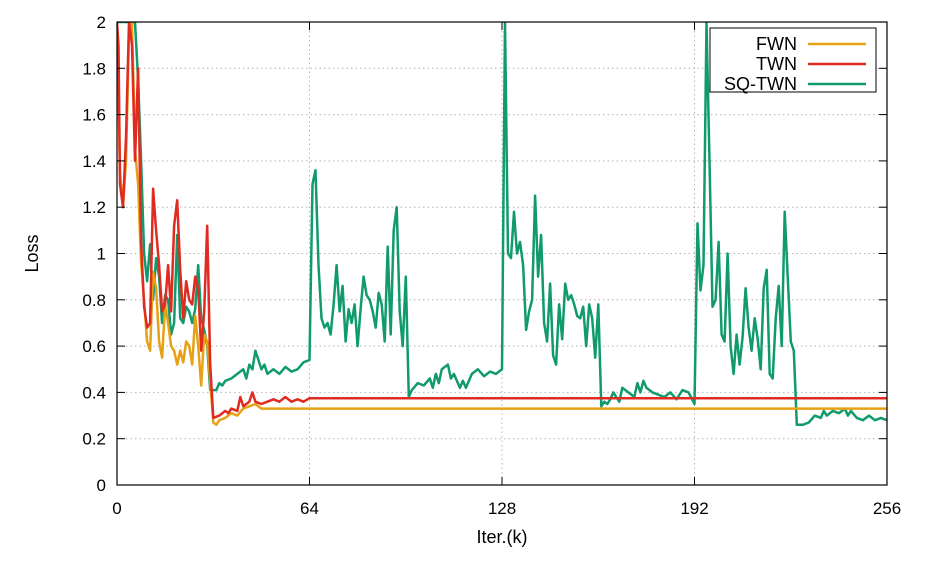 This screenshot has height=561, width=936. I want to click on y-axis-label: Loss, so click(32, 253).